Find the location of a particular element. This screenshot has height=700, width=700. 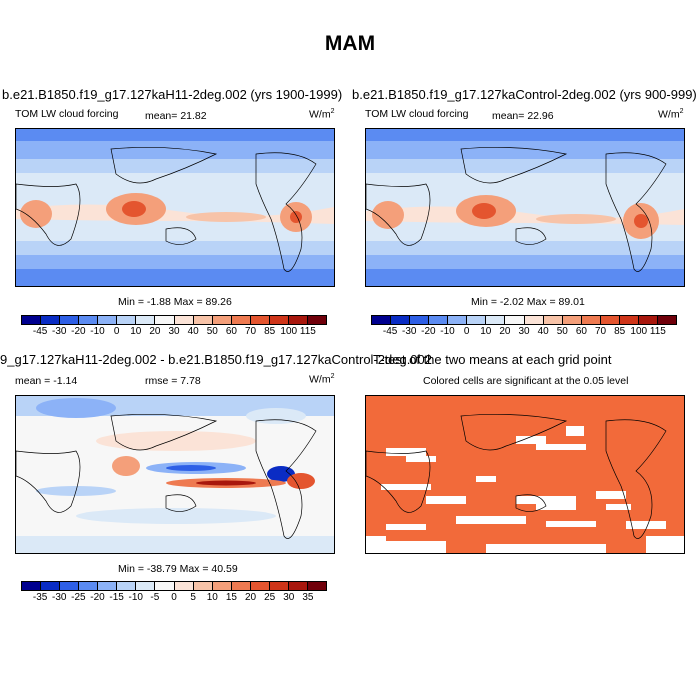

colorbar-tick-label: -25 is located at coordinates (78, 597).